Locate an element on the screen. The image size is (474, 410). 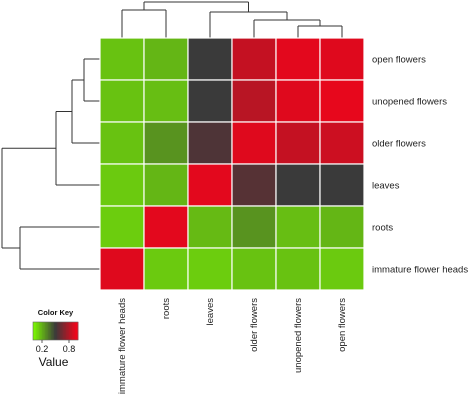
color-key-title: Color Key is located at coordinates (56, 312).